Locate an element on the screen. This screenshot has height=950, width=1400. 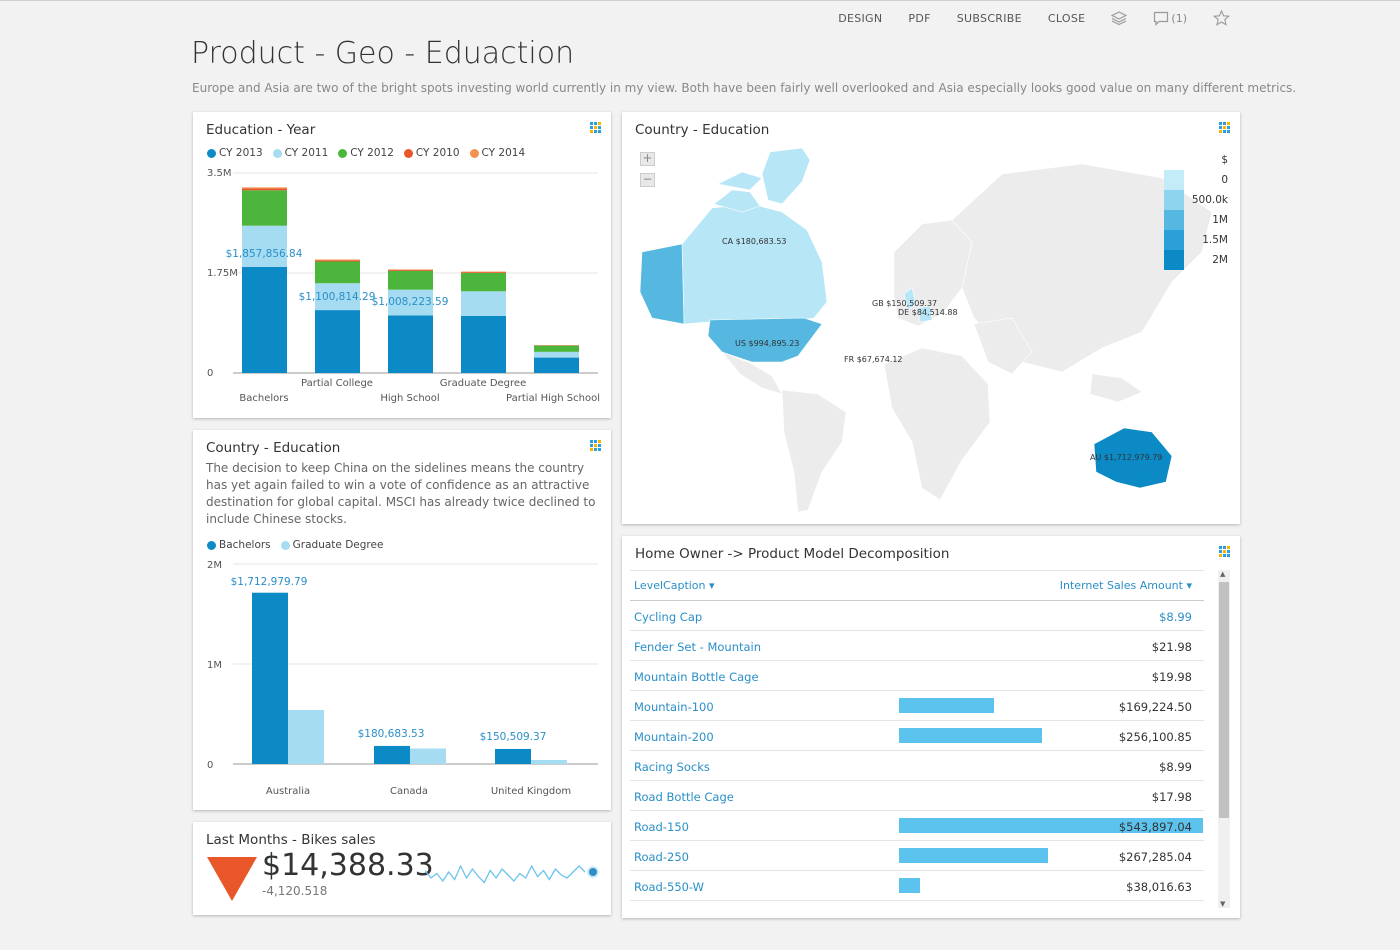
map-region-uk is located at coordinates (910, 299).